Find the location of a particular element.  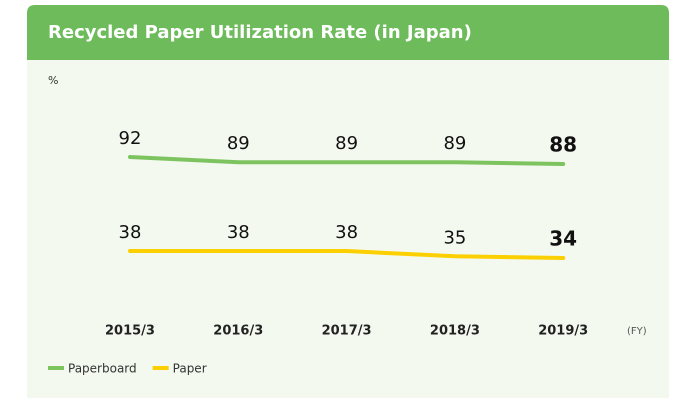

y-unit: % is located at coordinates (53, 80).